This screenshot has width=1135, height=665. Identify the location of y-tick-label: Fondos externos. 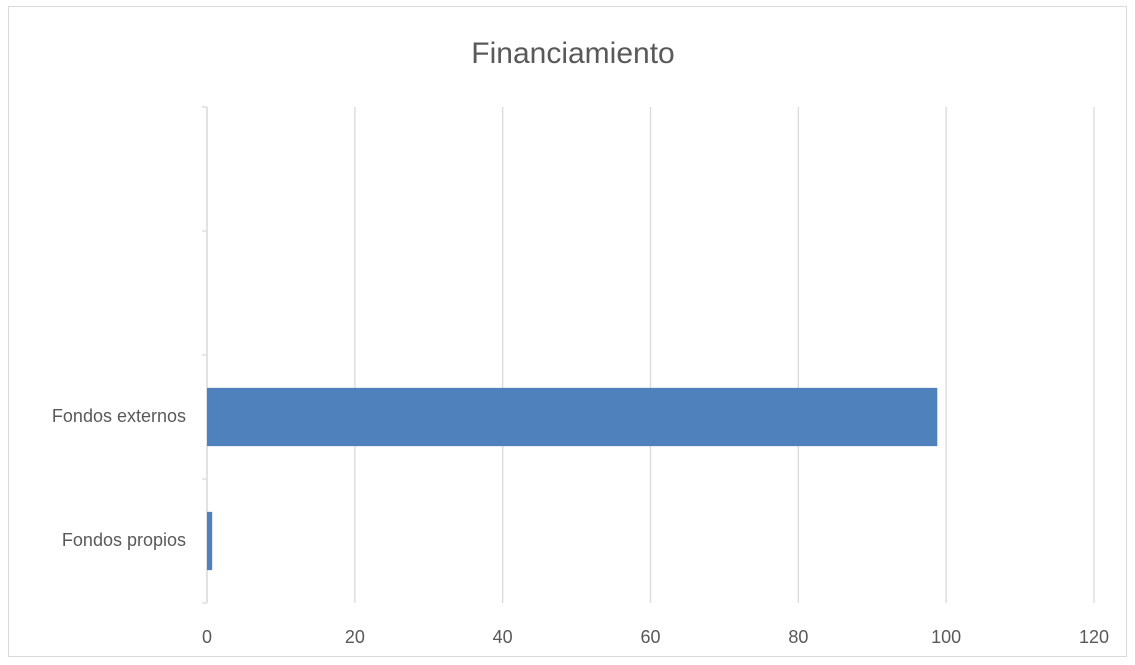
(119, 416).